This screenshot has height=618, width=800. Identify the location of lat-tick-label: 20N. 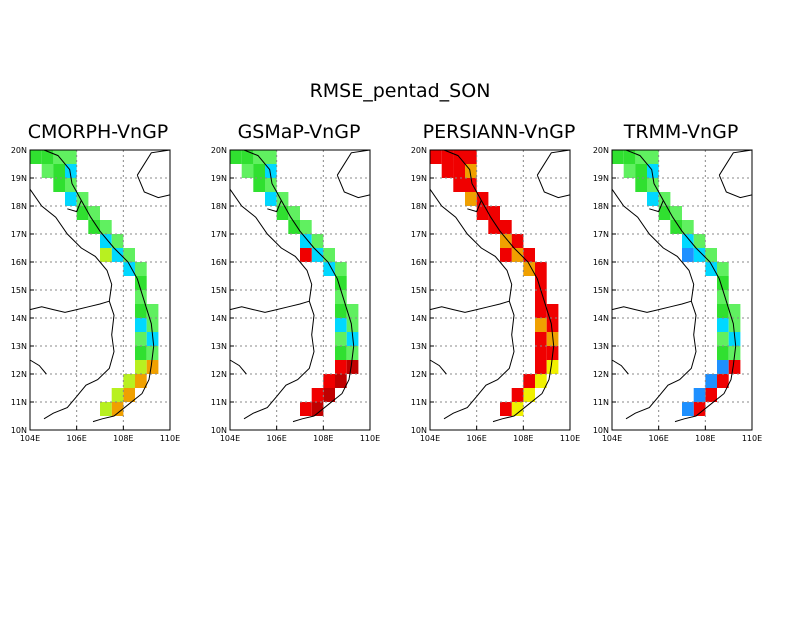
(601, 150).